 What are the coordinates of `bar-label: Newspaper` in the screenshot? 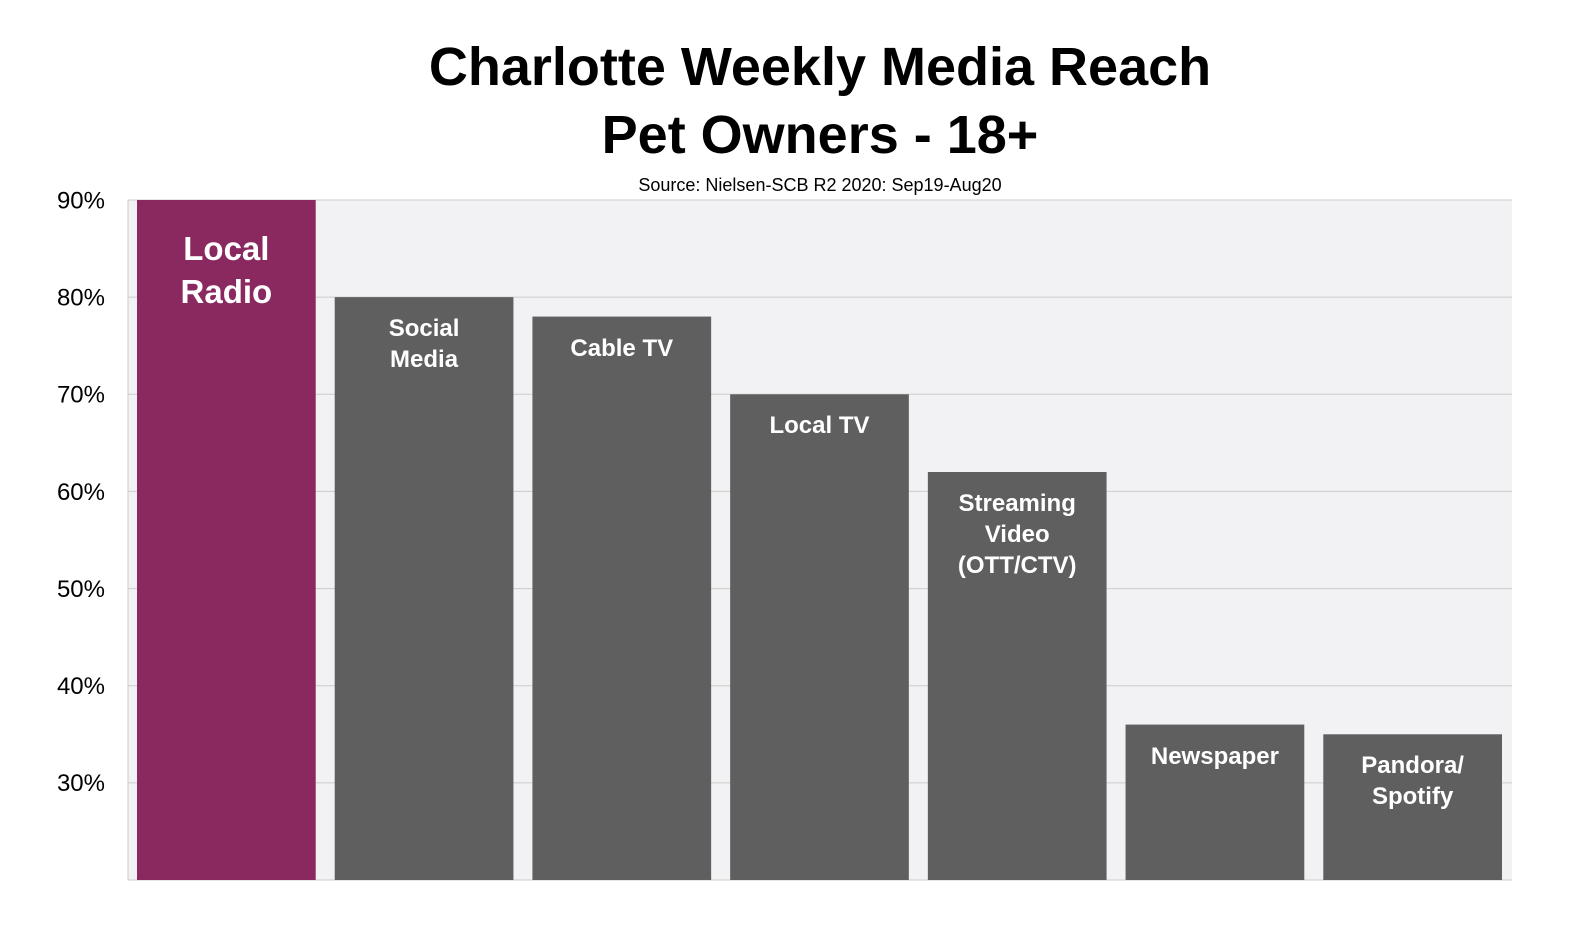 It's located at (1214, 756).